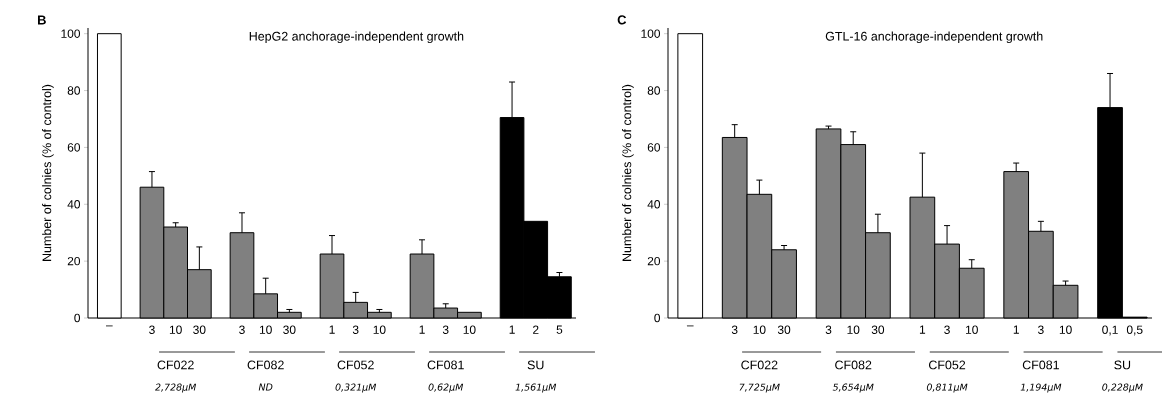 The width and height of the screenshot is (1162, 403). What do you see at coordinates (759, 388) in the screenshot?
I see `text: 7,725μM` at bounding box center [759, 388].